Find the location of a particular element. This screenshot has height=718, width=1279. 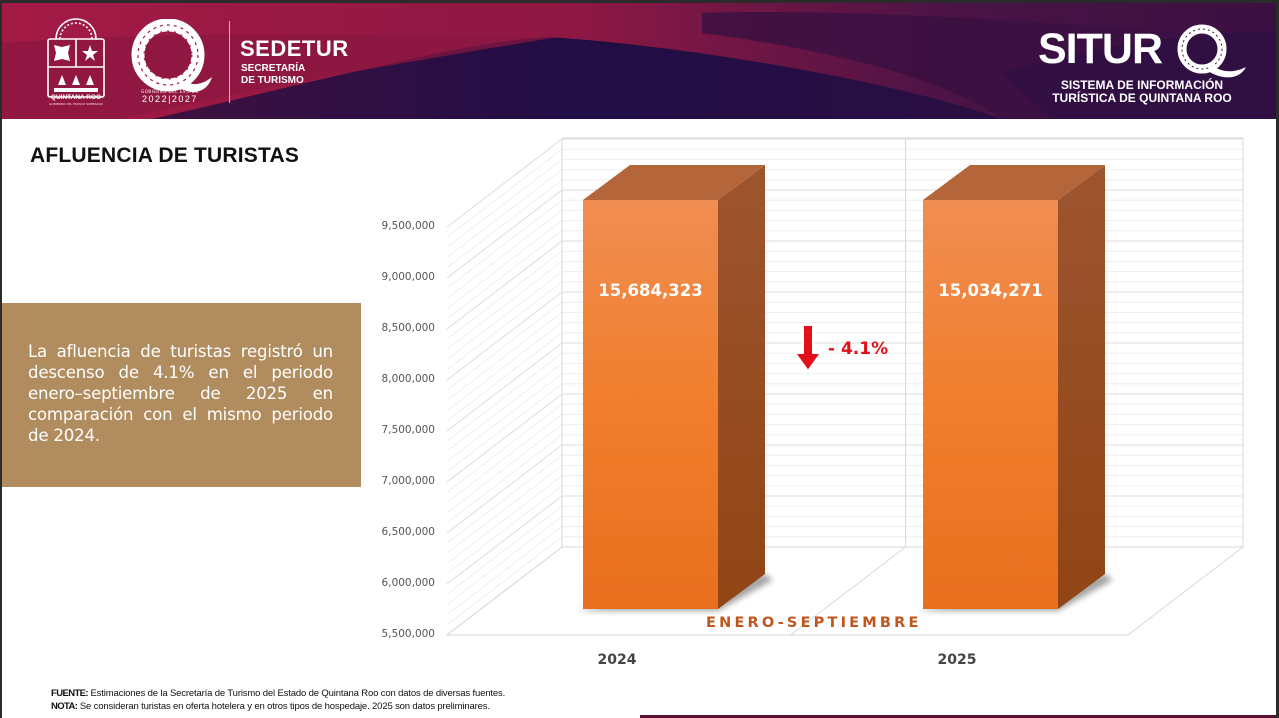

situr-q-logo-icon is located at coordinates (1211, 51).